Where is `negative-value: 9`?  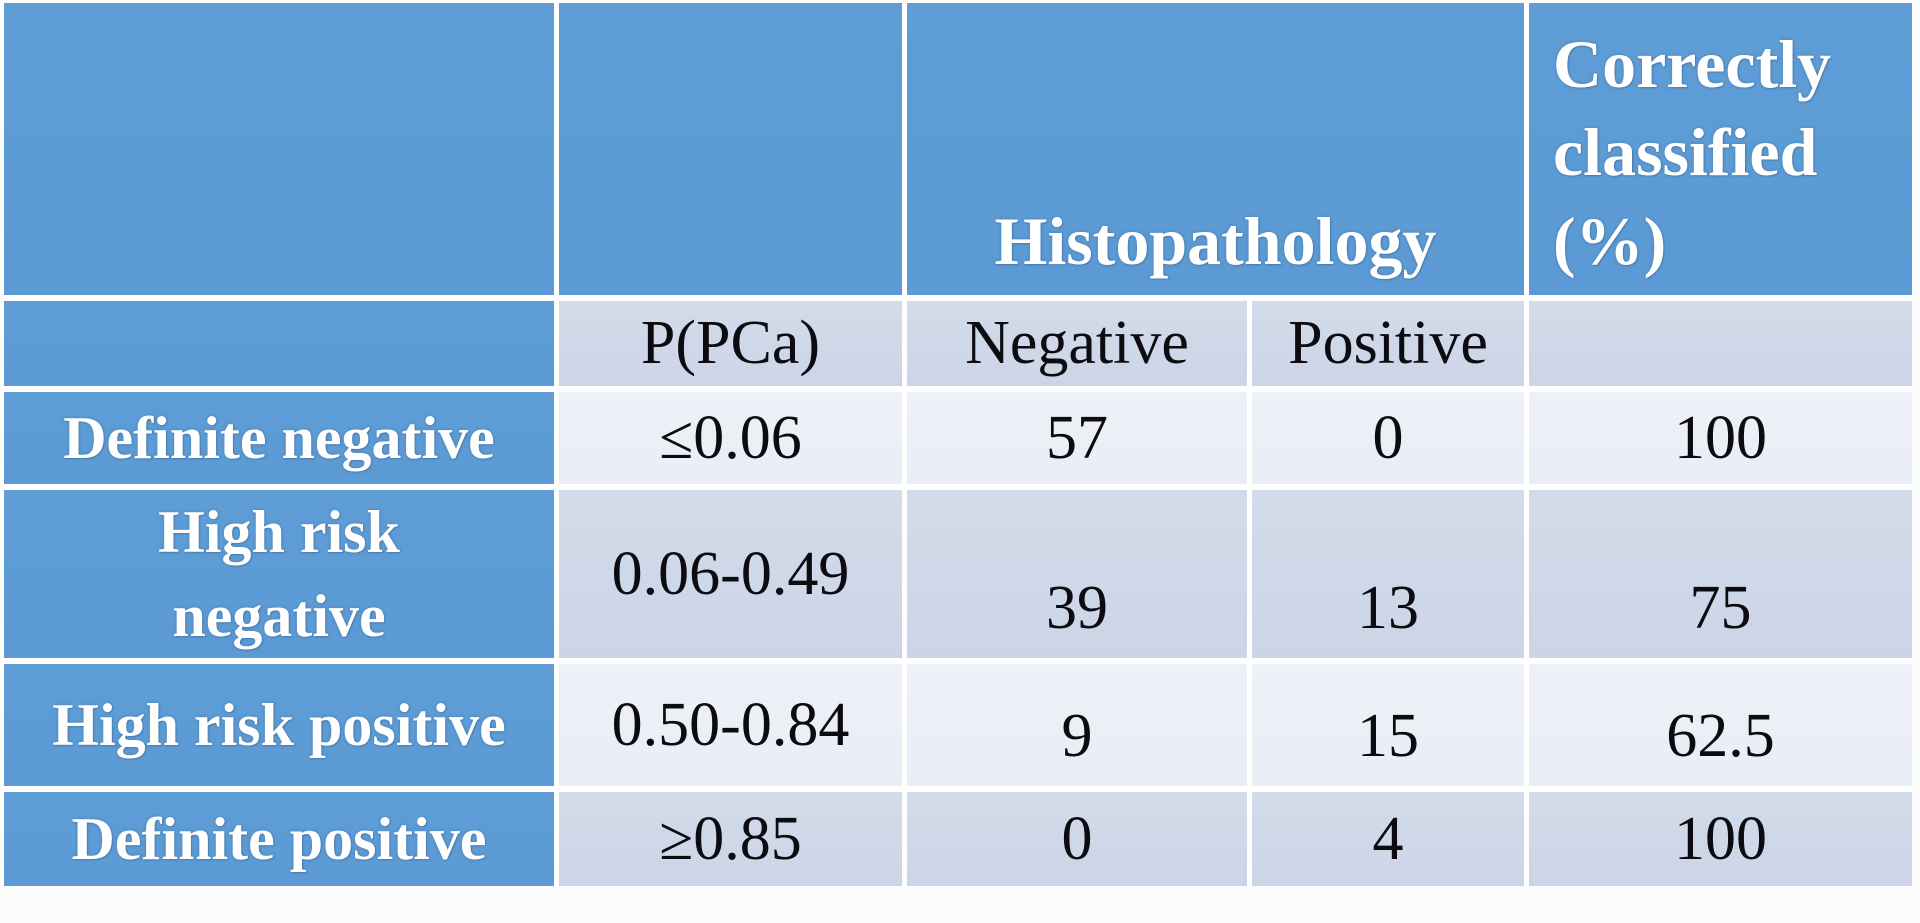
negative-value: 9 is located at coordinates (1077, 735).